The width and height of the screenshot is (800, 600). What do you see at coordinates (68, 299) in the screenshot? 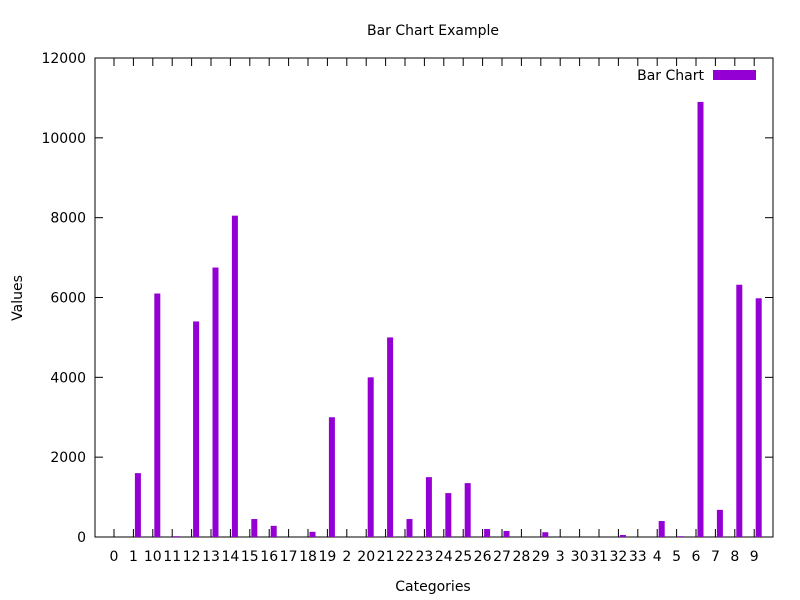
I see `y-tick-label: 6000` at bounding box center [68, 299].